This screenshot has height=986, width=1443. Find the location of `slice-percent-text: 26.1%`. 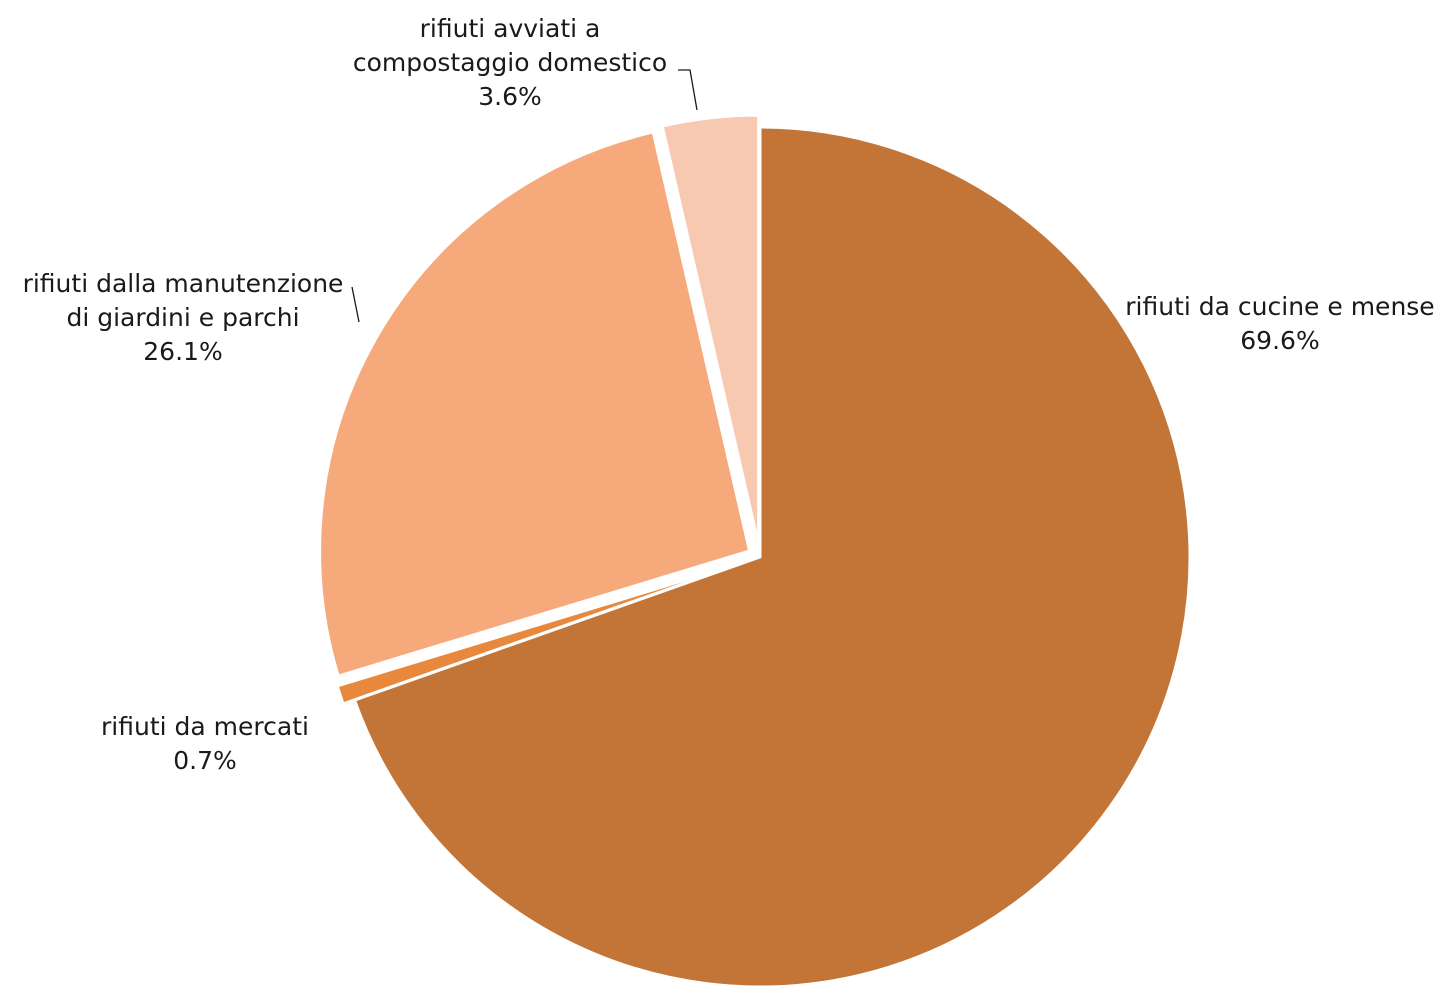

slice-percent-text: 26.1% is located at coordinates (182, 351).